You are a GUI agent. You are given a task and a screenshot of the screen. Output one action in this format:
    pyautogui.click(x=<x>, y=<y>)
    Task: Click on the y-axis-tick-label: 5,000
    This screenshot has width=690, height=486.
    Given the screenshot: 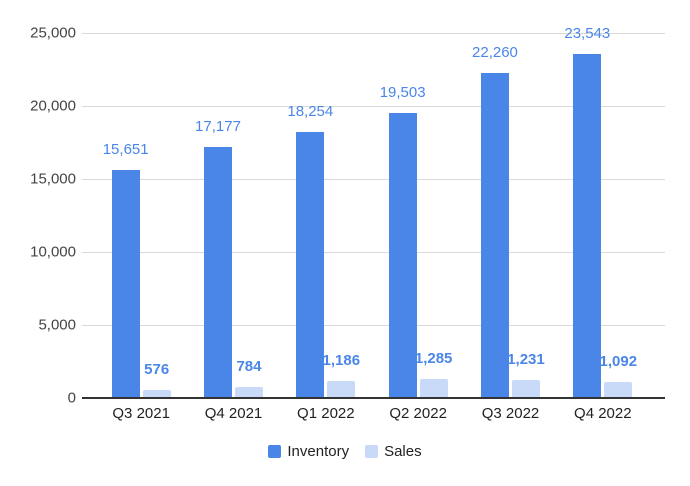 What is the action you would take?
    pyautogui.click(x=57, y=325)
    